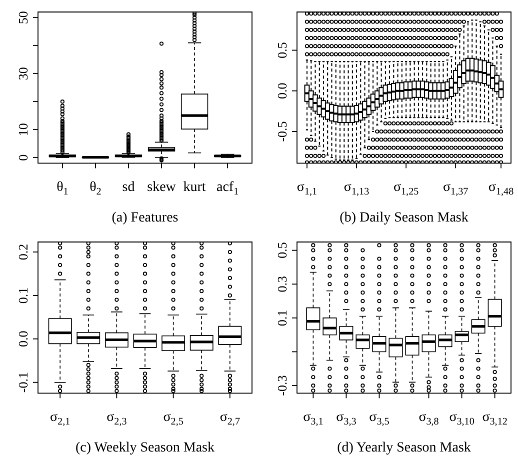 The width and height of the screenshot is (518, 459). What do you see at coordinates (145, 218) in the screenshot?
I see `text: (a) Features` at bounding box center [145, 218].